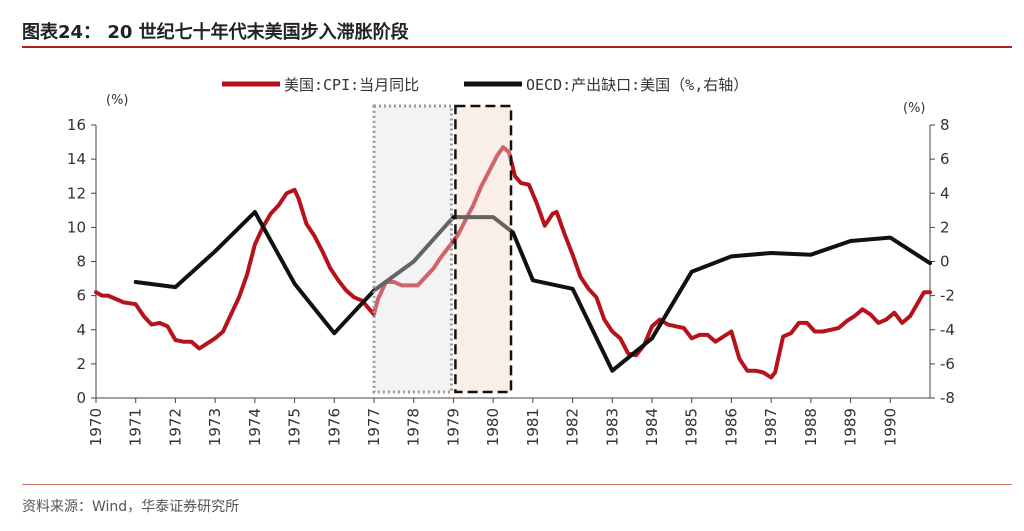 The width and height of the screenshot is (1024, 531). What do you see at coordinates (76, 125) in the screenshot?
I see `left-tick-label: 16` at bounding box center [76, 125].